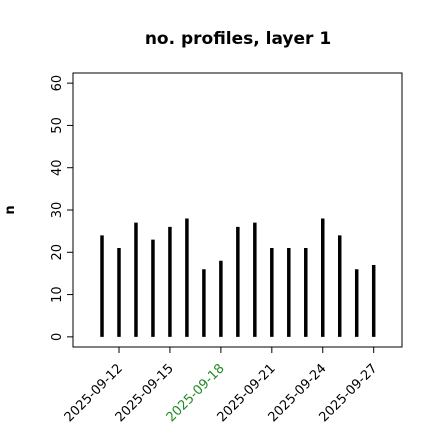 The height and width of the screenshot is (444, 440). Describe the element at coordinates (57, 125) in the screenshot. I see `y-tick-label: 50` at that location.